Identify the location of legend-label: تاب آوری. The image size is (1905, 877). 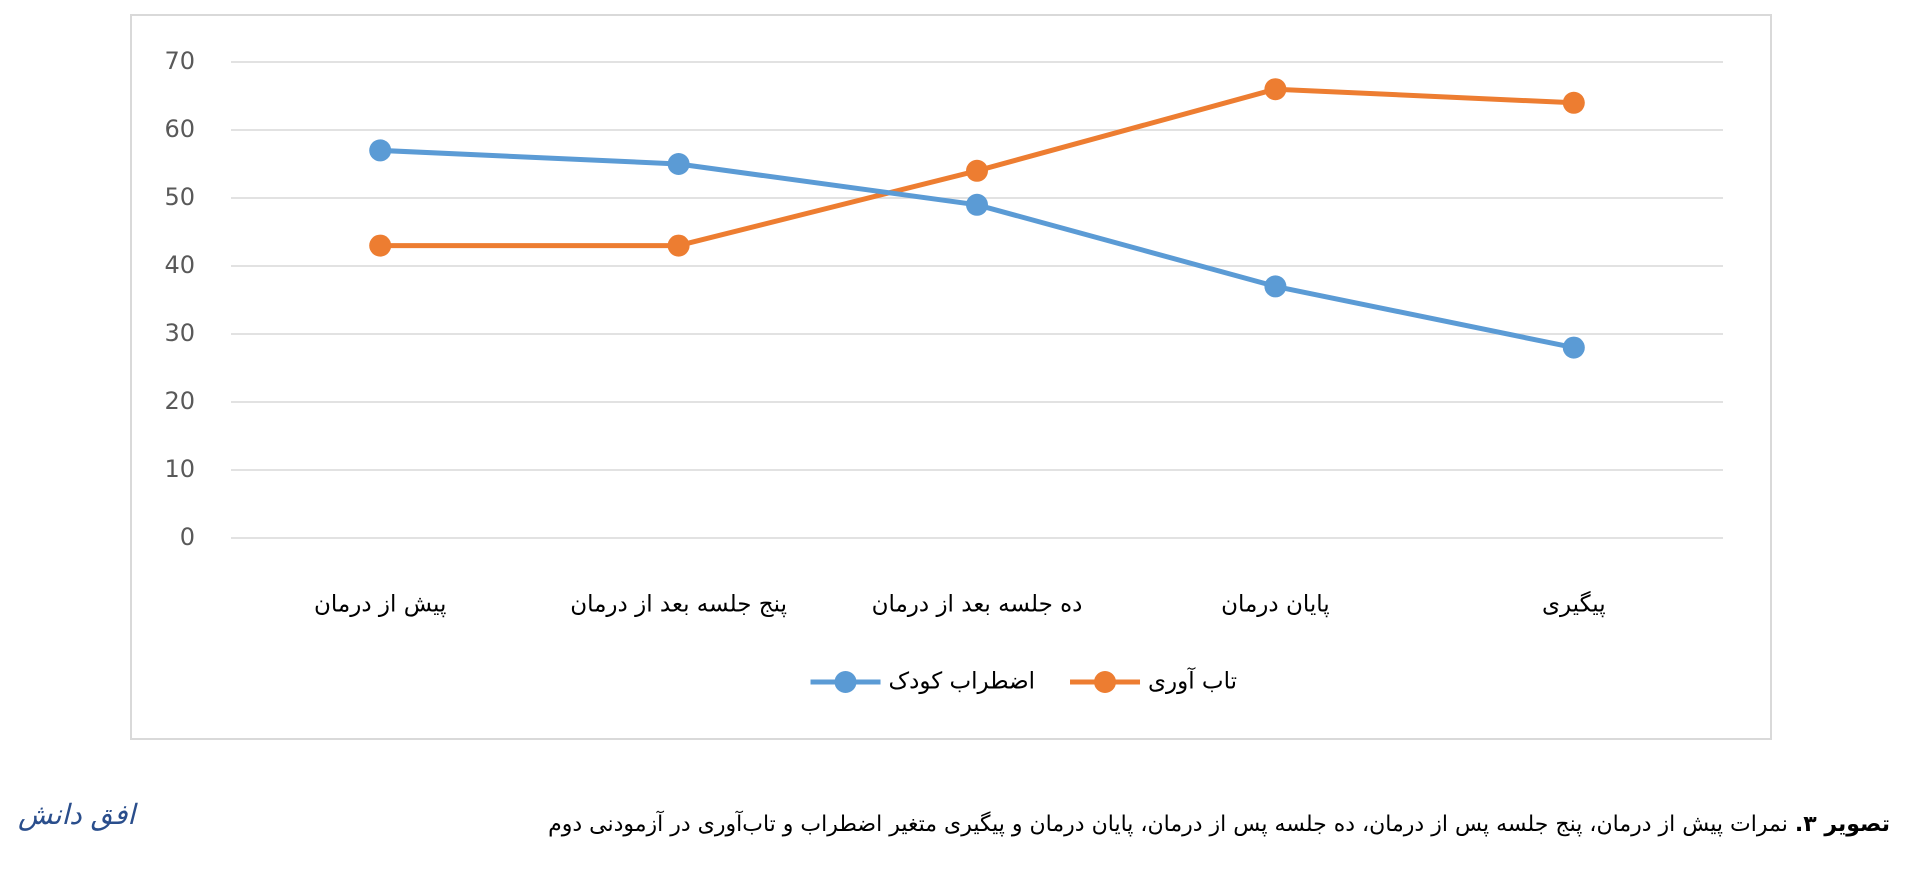
(1192, 681).